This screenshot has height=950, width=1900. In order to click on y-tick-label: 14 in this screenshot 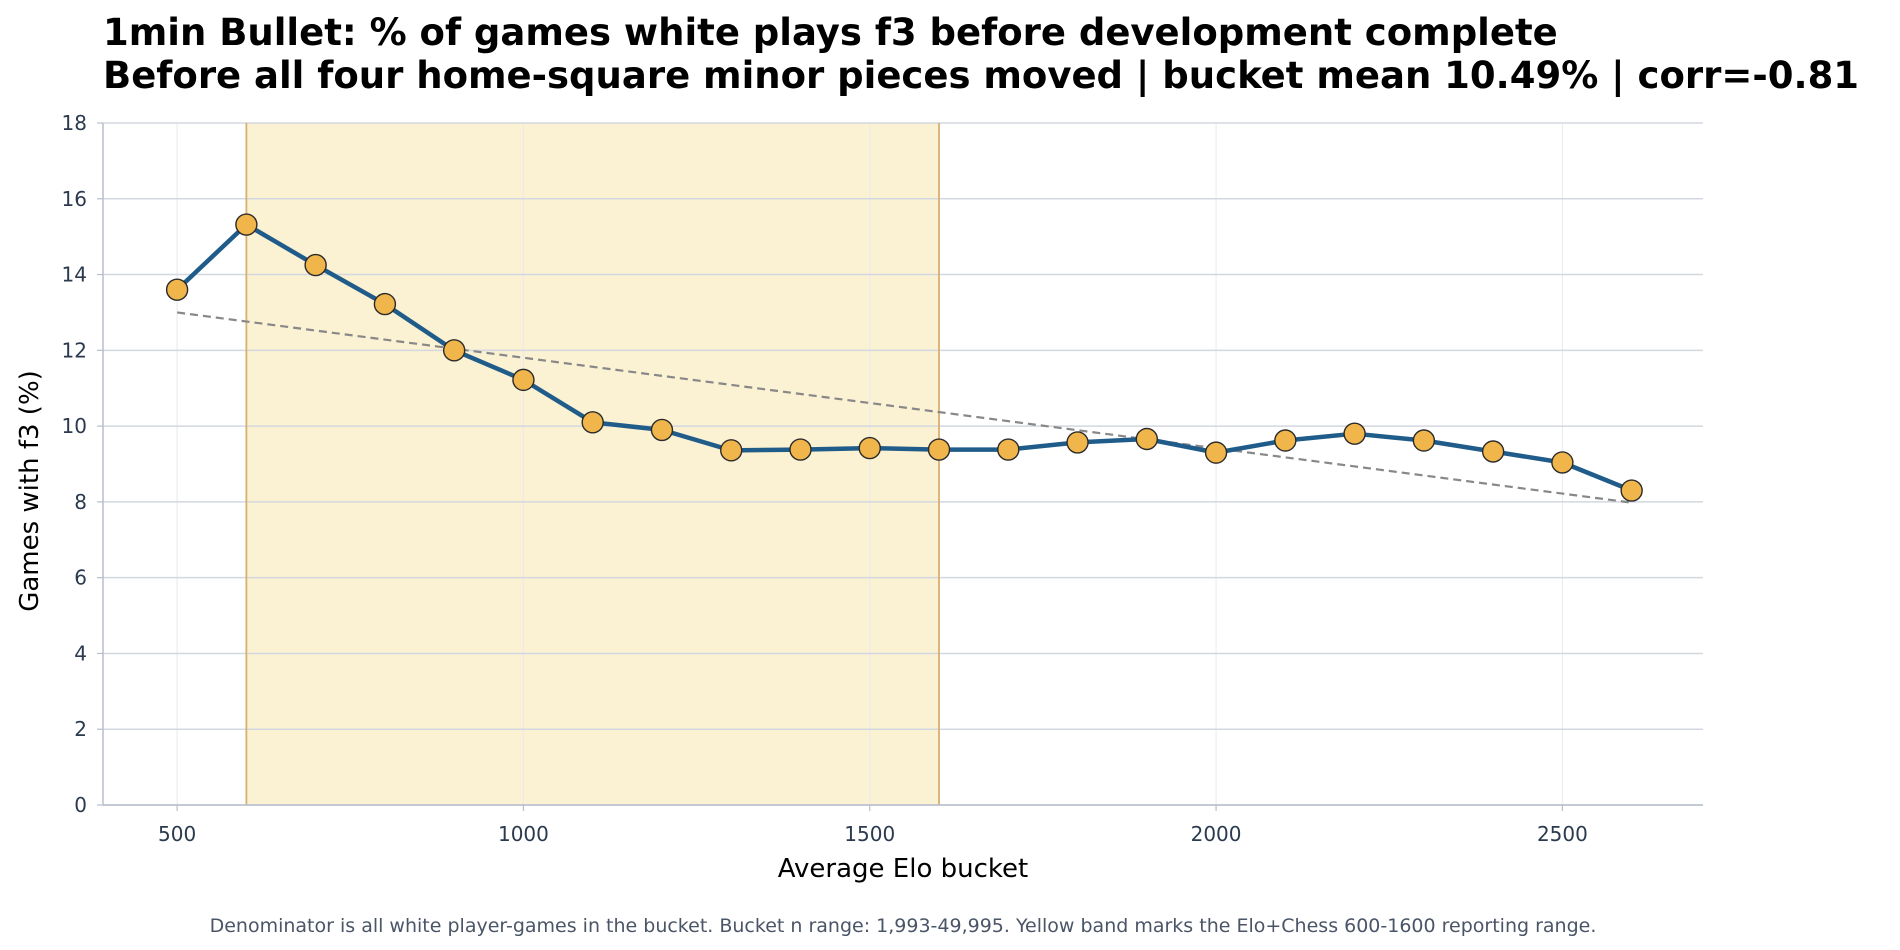, I will do `click(74, 275)`.